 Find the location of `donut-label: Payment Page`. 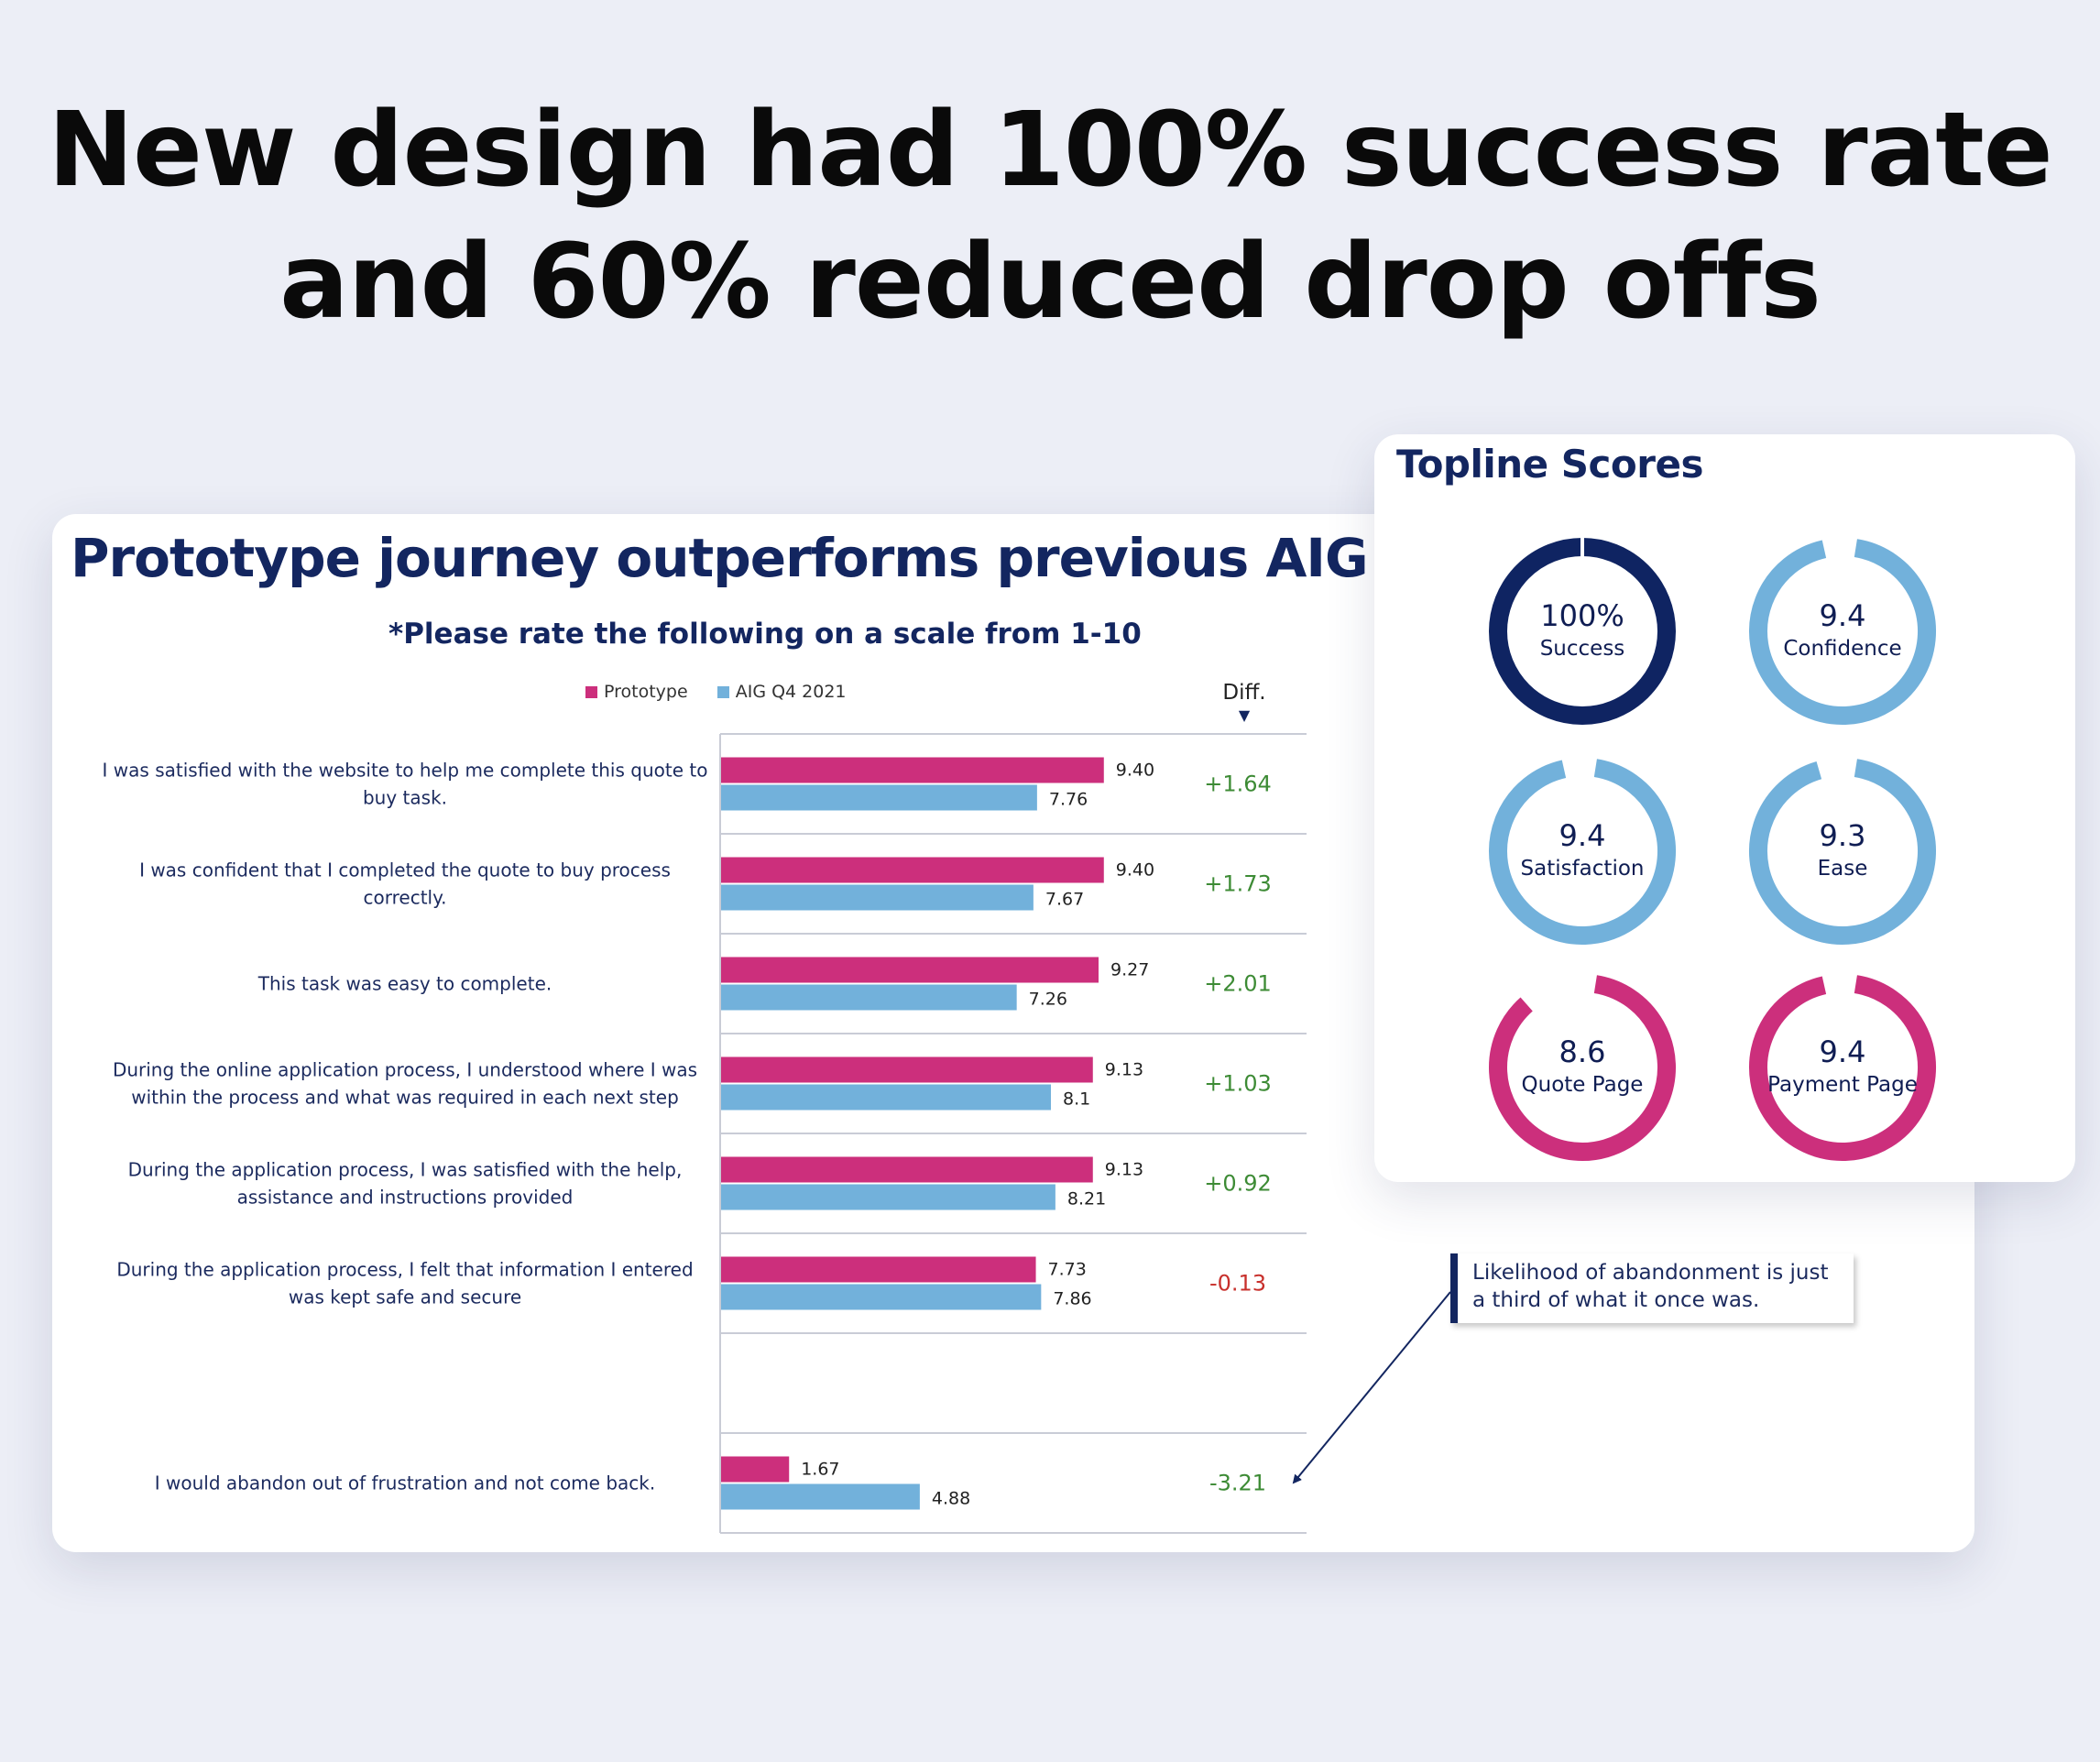

donut-label: Payment Page is located at coordinates (1842, 1085).